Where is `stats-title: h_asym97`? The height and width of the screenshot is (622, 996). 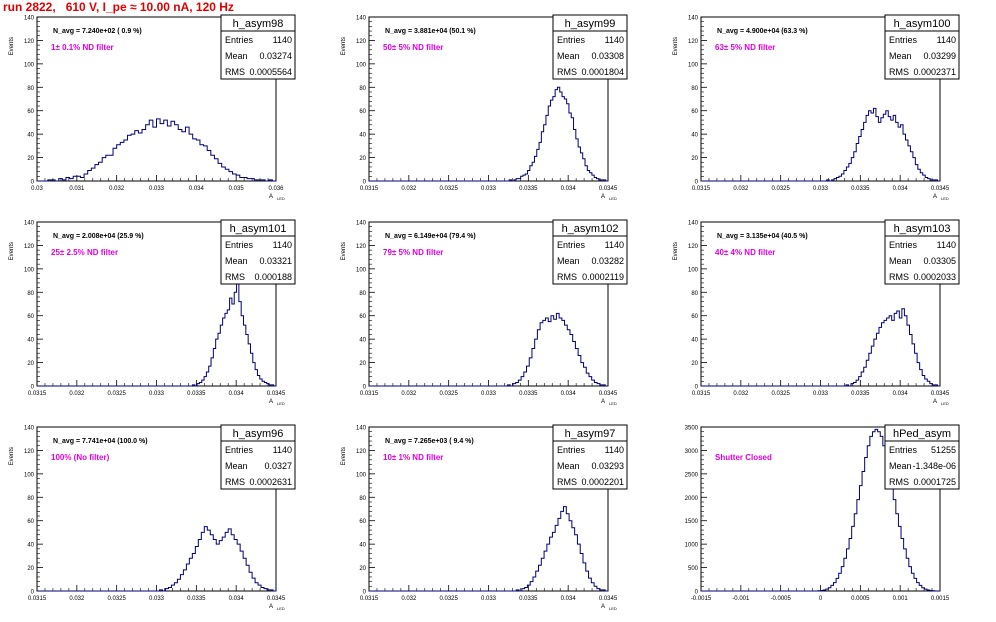
stats-title: h_asym97 is located at coordinates (590, 434).